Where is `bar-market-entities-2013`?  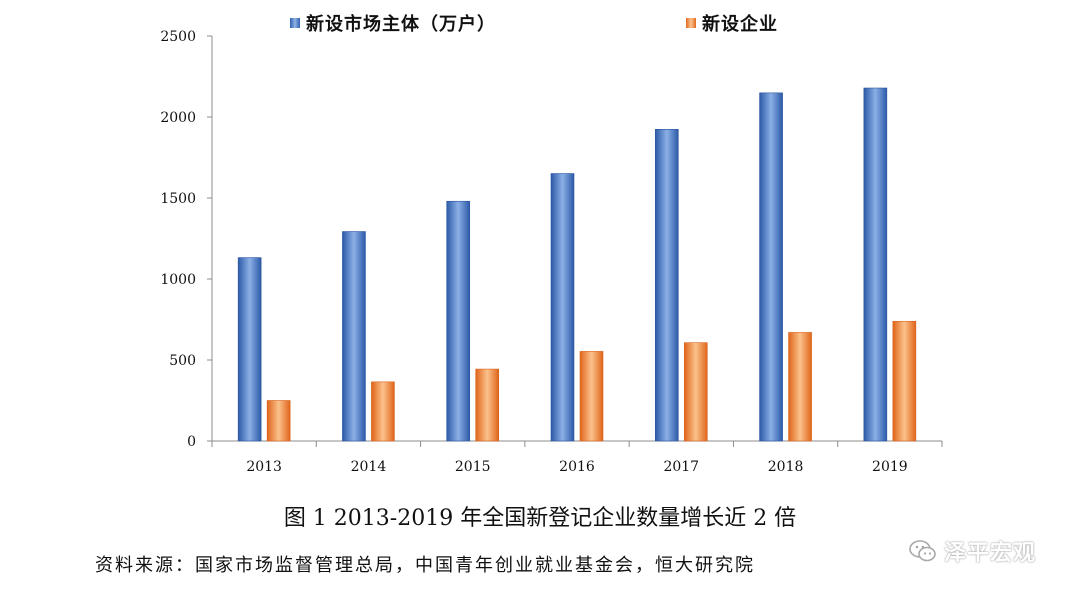
bar-market-entities-2013 is located at coordinates (249, 349).